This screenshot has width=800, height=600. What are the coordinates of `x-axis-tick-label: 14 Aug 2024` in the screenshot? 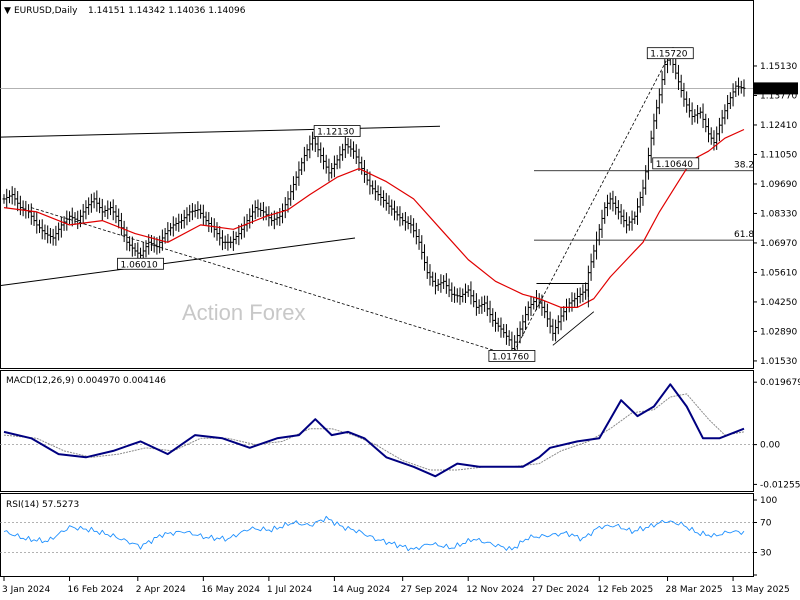 It's located at (361, 590).